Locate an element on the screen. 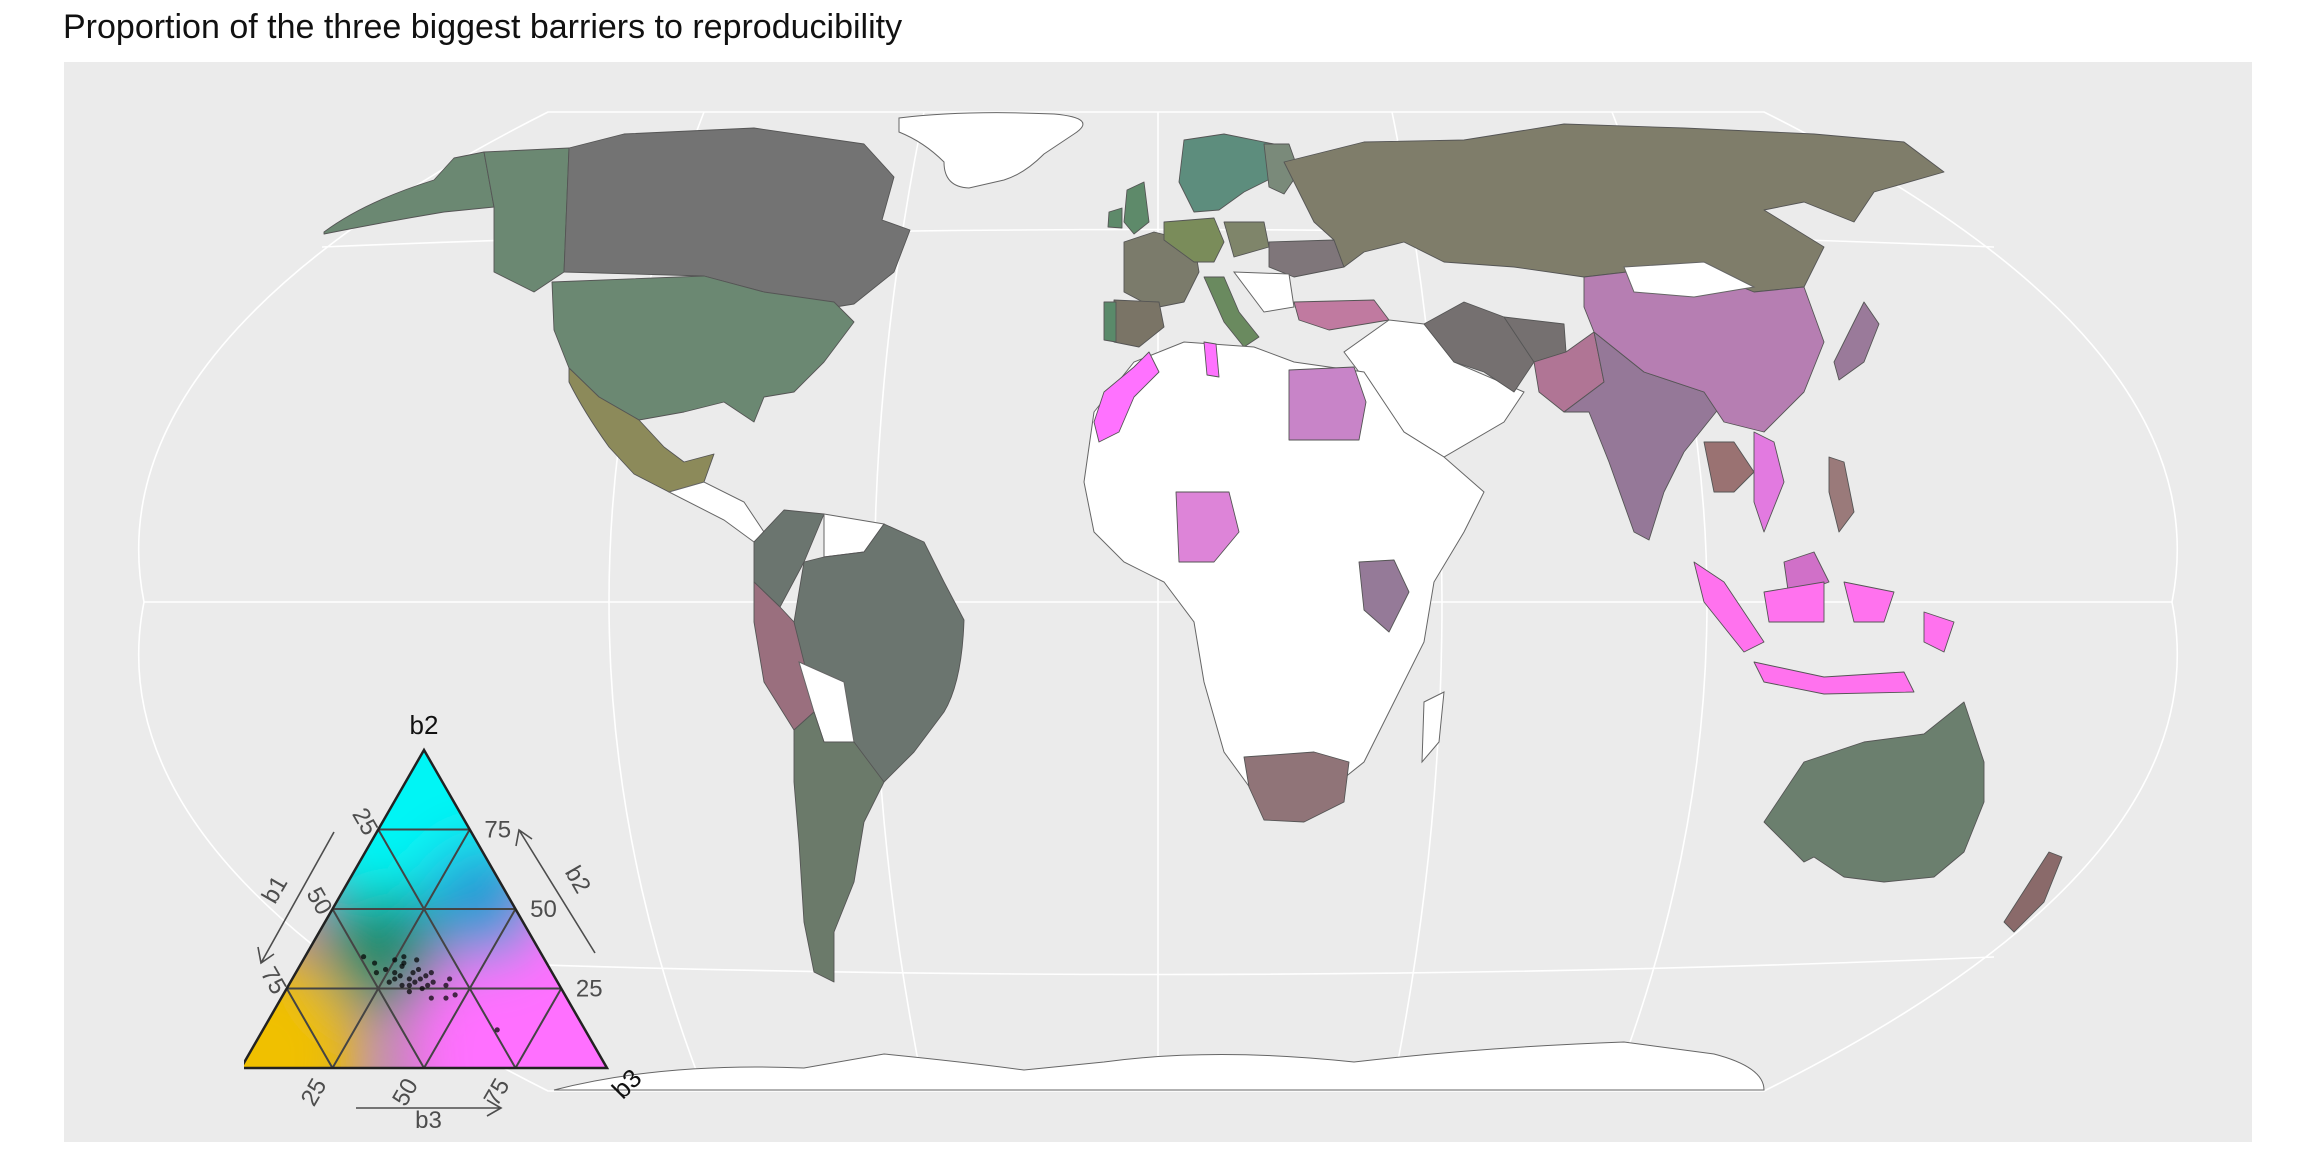 Image resolution: width=2304 pixels, height=1152 pixels. country-vietnam is located at coordinates (1769, 482).